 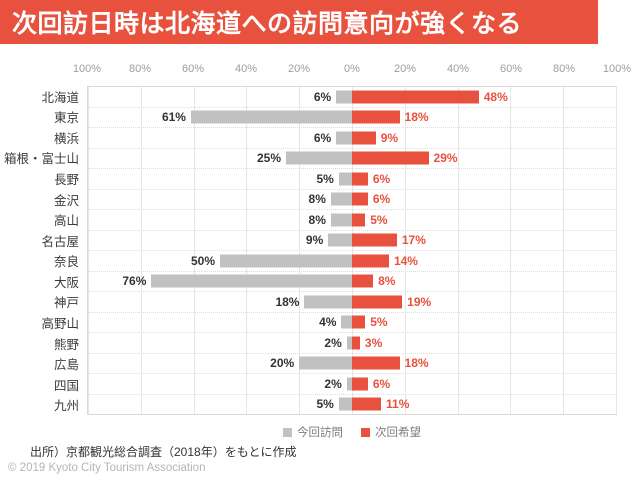 I want to click on value-label-this-visit: 6%, so click(x=322, y=96).